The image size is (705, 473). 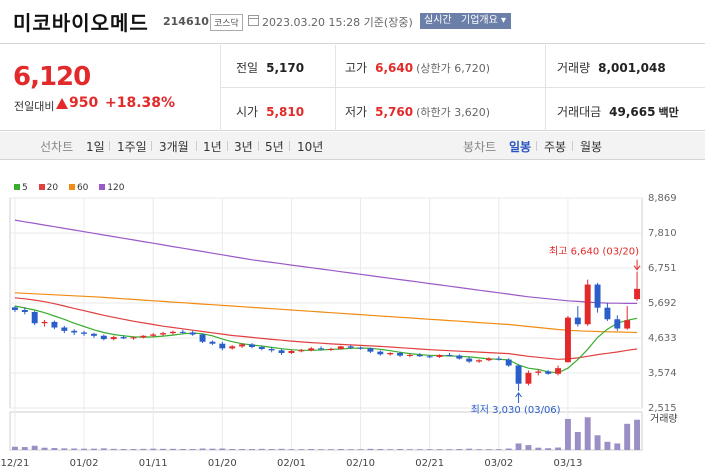 I want to click on period-1w: 1주일, so click(x=132, y=147).